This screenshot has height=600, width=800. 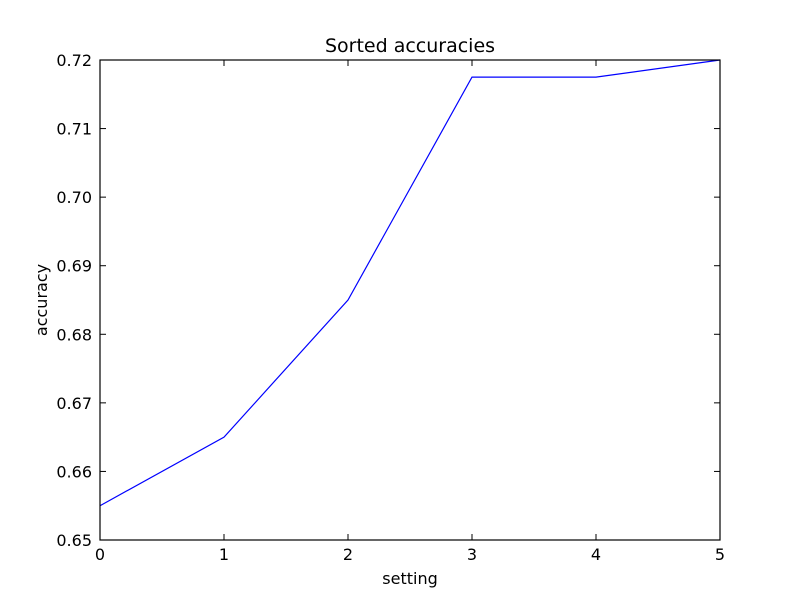 What do you see at coordinates (74, 60) in the screenshot?
I see `y-tick-label: 0.72` at bounding box center [74, 60].